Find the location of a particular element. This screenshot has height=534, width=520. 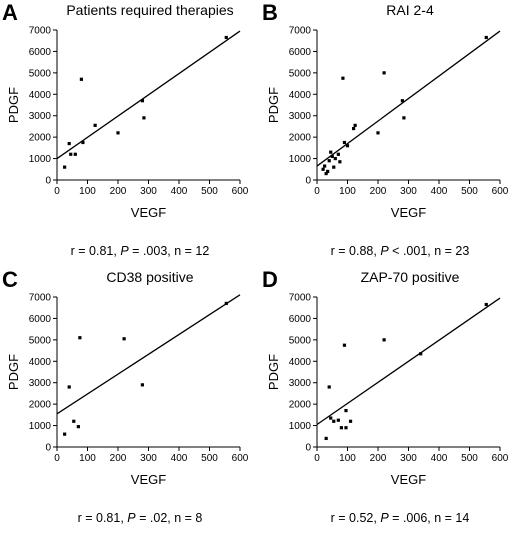

p-value: = .02, is located at coordinates (155, 518).